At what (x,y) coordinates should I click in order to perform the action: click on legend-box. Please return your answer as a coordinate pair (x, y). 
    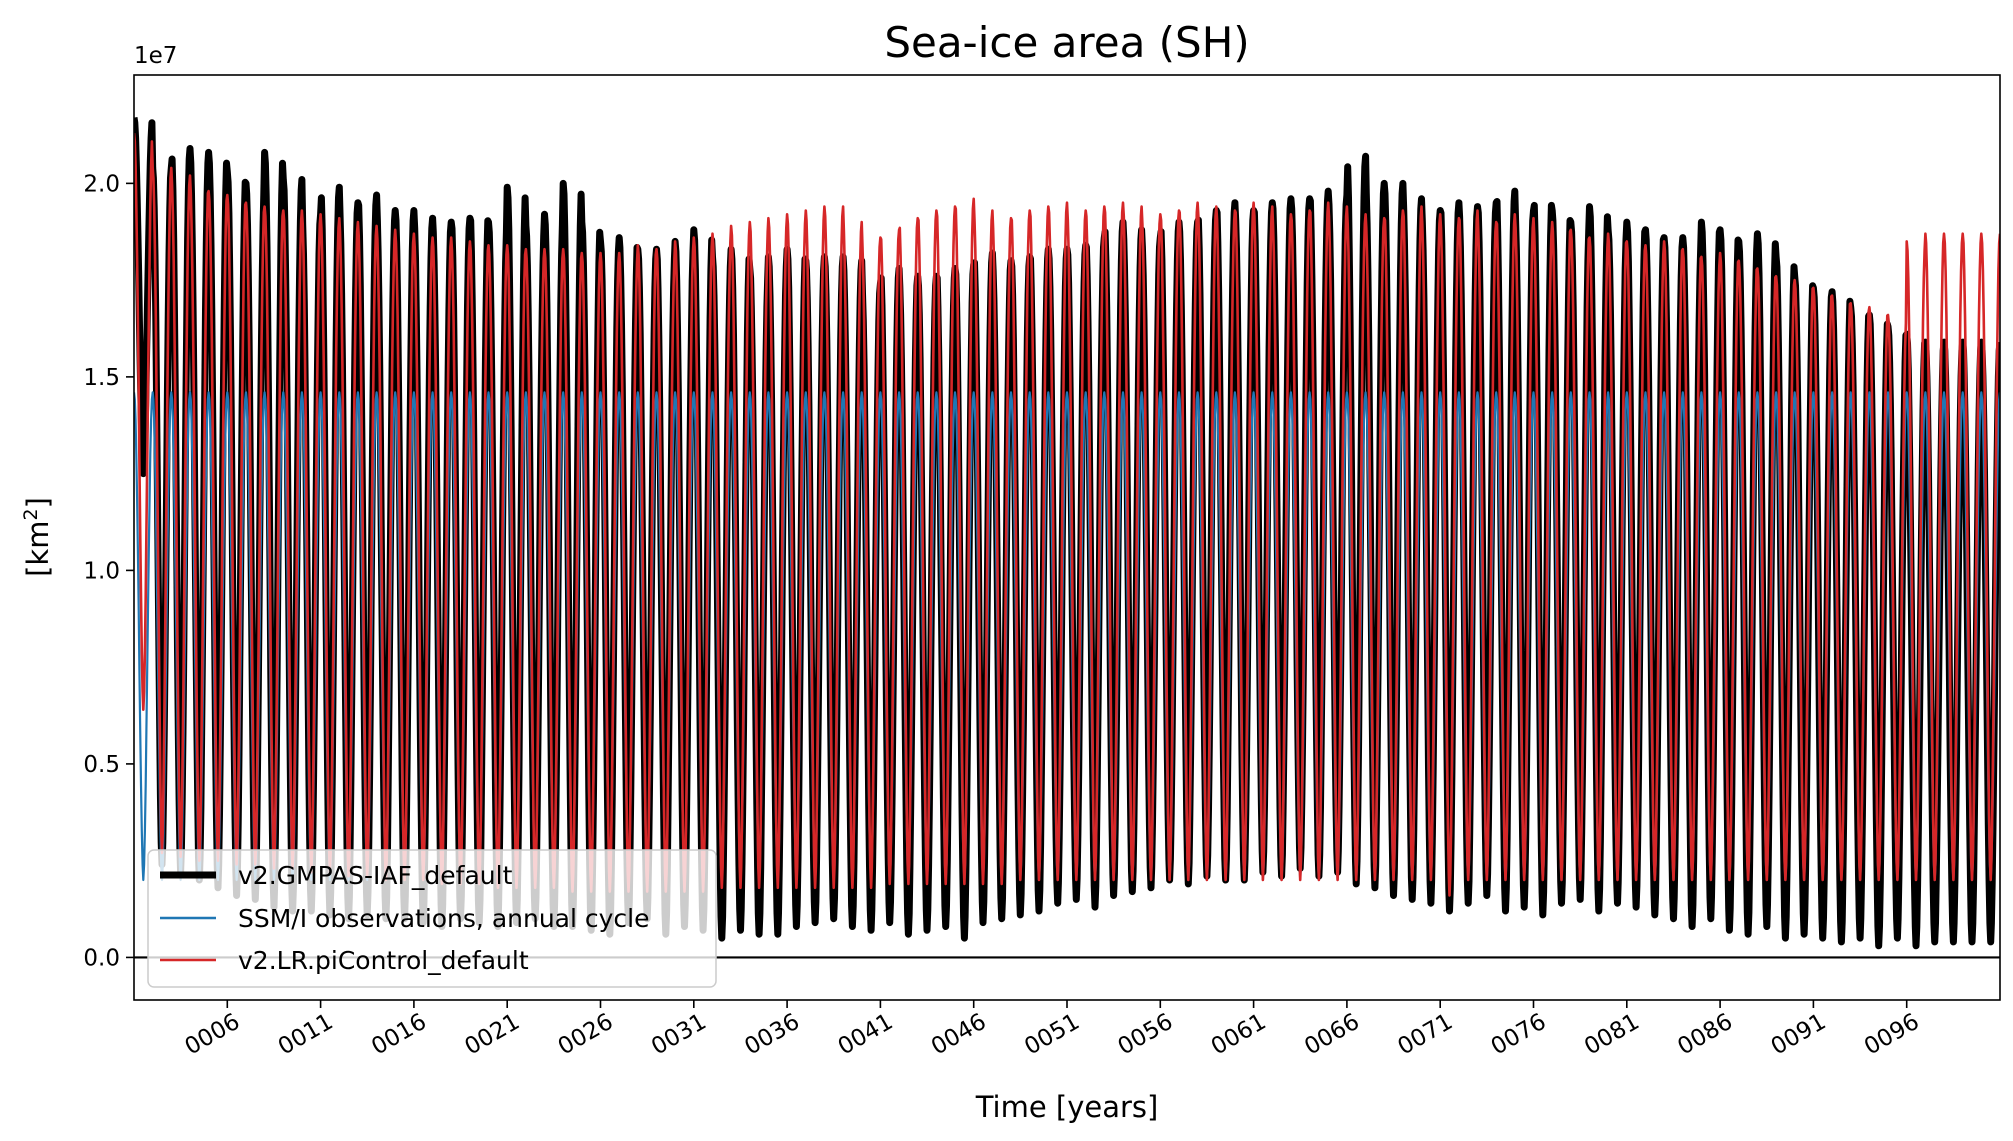
    Looking at the image, I should click on (432, 918).